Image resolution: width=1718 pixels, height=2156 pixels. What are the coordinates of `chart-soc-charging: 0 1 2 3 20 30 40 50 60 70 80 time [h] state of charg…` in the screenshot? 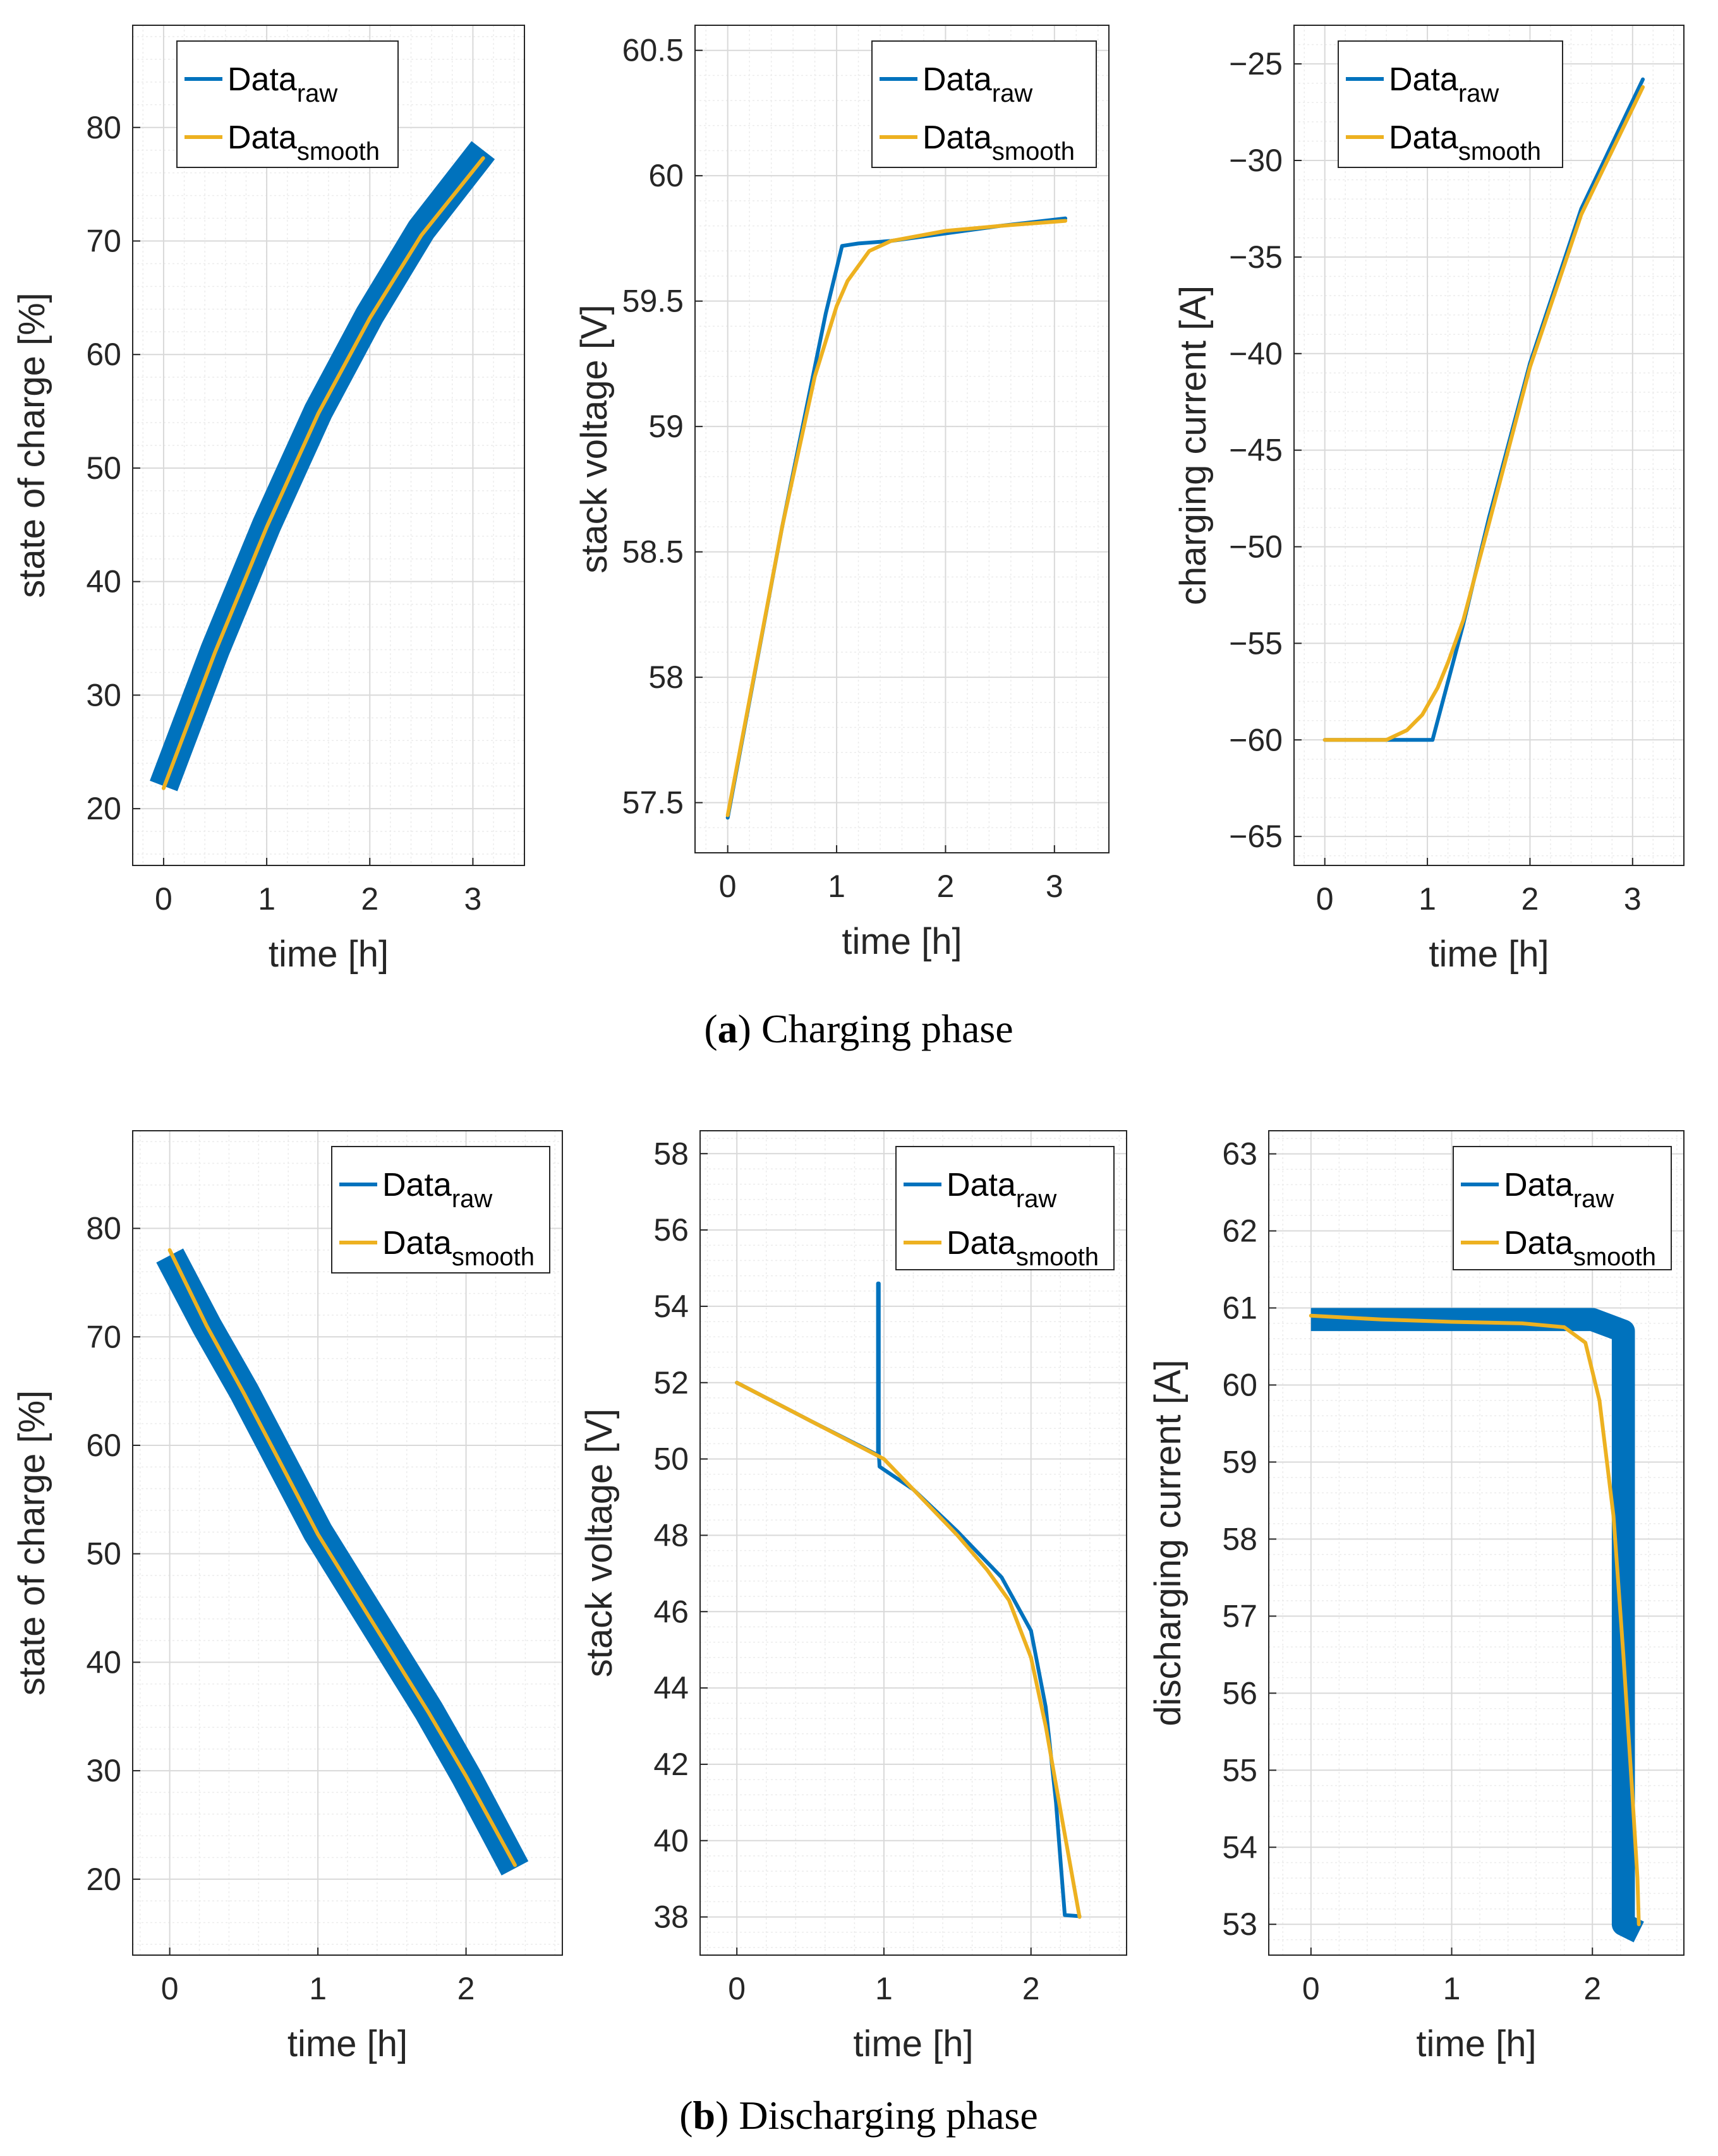 It's located at (268, 500).